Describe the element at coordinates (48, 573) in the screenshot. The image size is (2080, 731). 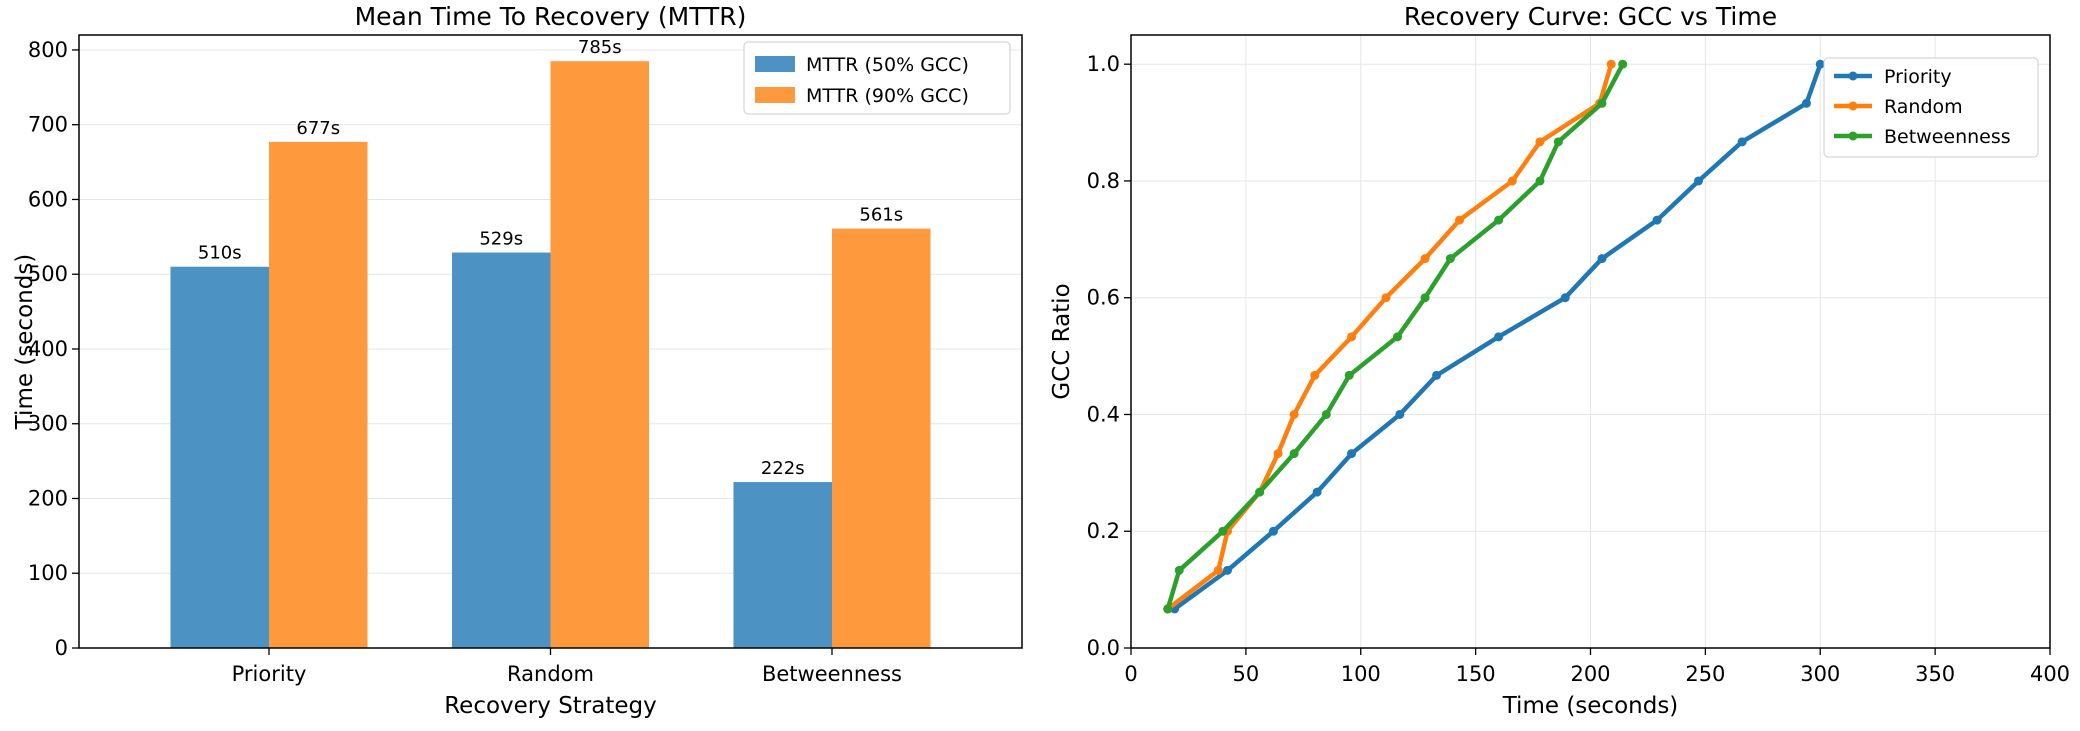
I see `mttr-y-tick-label: 100` at that location.